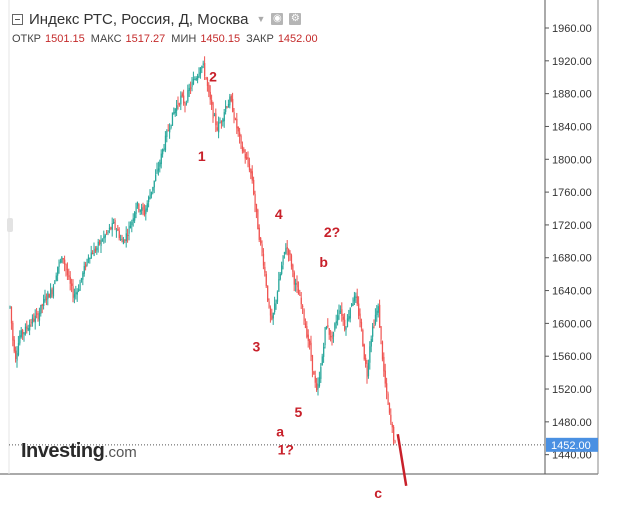 The width and height of the screenshot is (623, 528). I want to click on wave-label: a, so click(280, 432).